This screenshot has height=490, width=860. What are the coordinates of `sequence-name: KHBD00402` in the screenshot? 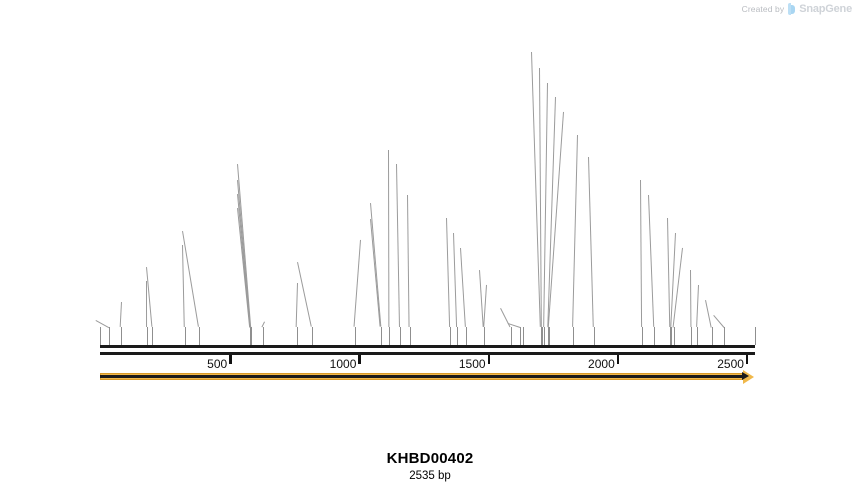 It's located at (430, 458).